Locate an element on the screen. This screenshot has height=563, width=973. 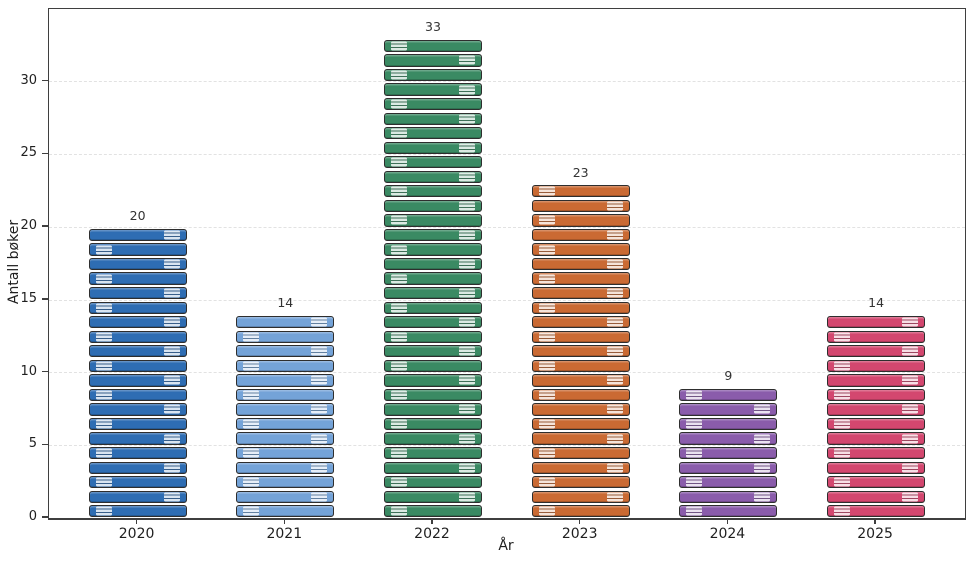
bar-value-label: 20 is located at coordinates (137, 216).